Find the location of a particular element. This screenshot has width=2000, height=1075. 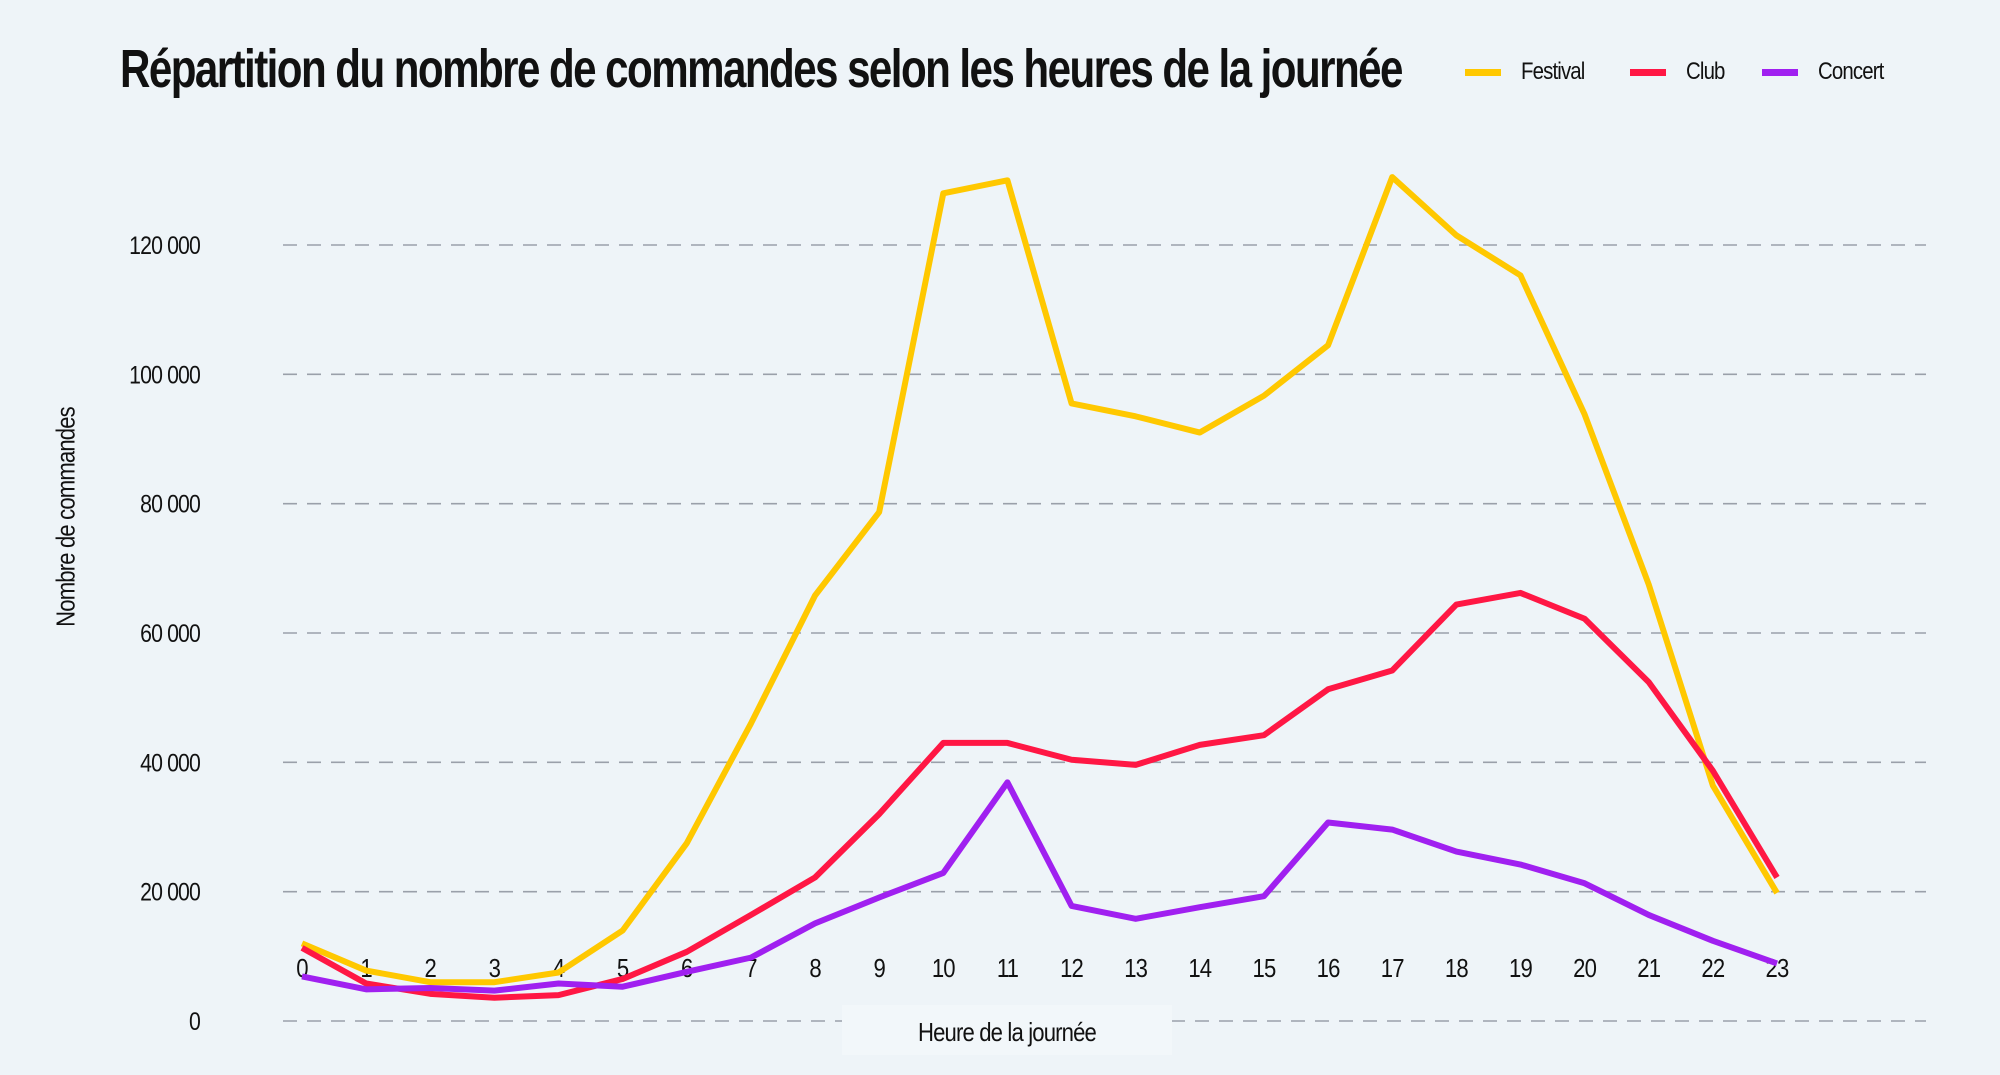

legend-label: Club is located at coordinates (1705, 71).